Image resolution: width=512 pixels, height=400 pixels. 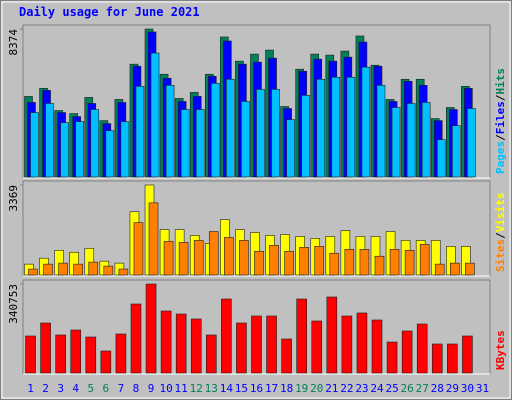 What do you see at coordinates (482, 388) in the screenshot?
I see `x-tick-label: 31` at bounding box center [482, 388].